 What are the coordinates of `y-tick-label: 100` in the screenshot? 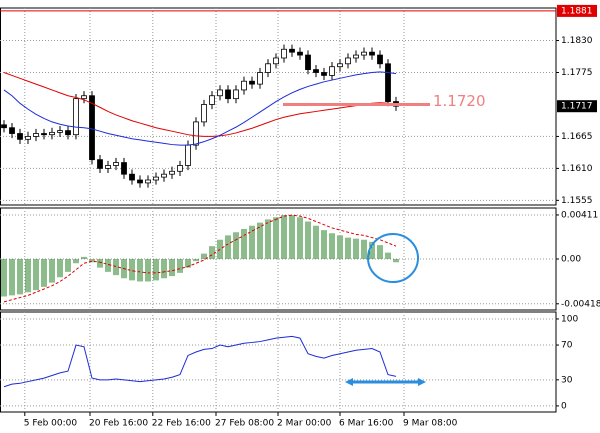 It's located at (569, 319).